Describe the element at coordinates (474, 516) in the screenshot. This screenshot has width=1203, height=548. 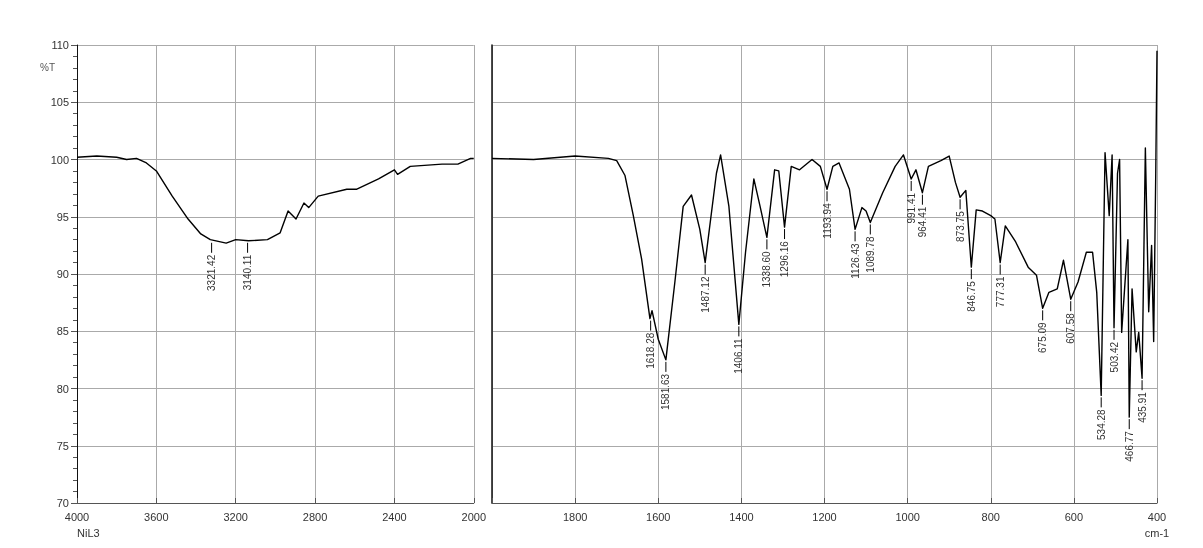
I see `x-tick-label: 2000` at that location.